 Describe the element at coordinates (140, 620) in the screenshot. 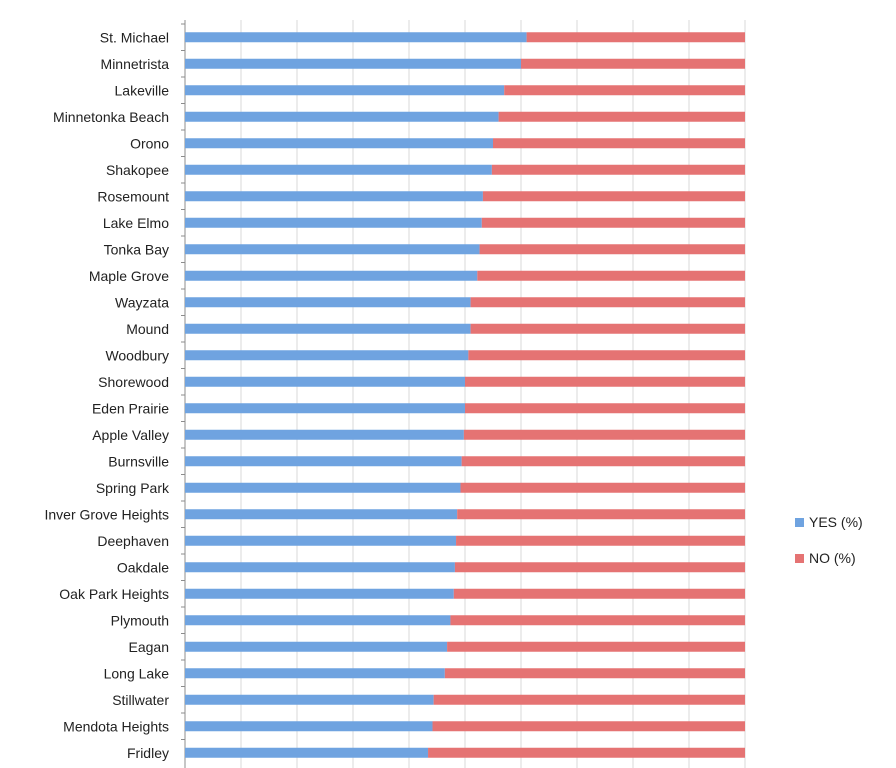

I see `category-label: Plymouth` at that location.